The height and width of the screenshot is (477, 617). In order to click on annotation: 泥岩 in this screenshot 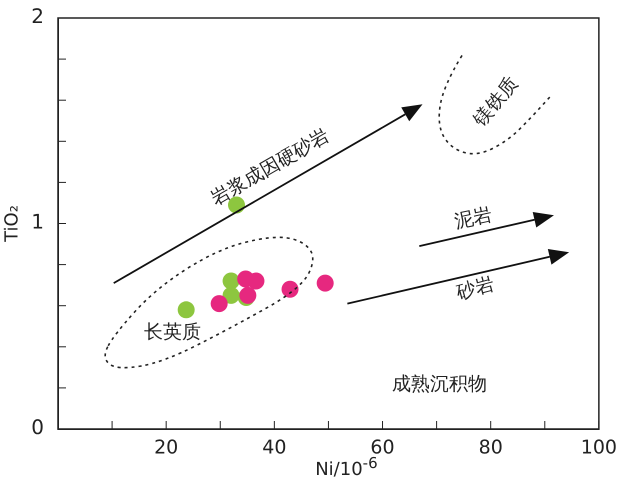, I will do `click(473, 219)`.